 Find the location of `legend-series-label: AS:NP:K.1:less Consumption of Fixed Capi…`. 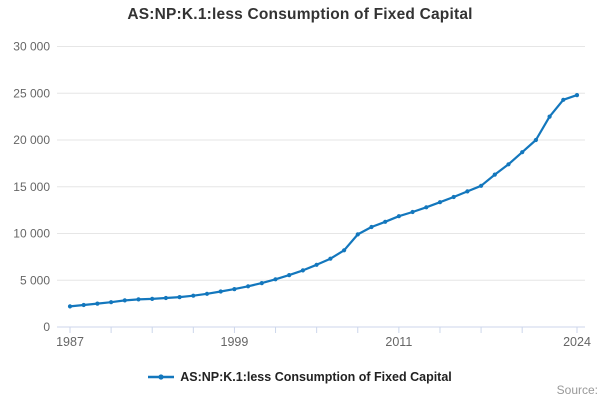

legend-series-label: AS:NP:K.1:less Consumption of Fixed Capi… is located at coordinates (316, 377).